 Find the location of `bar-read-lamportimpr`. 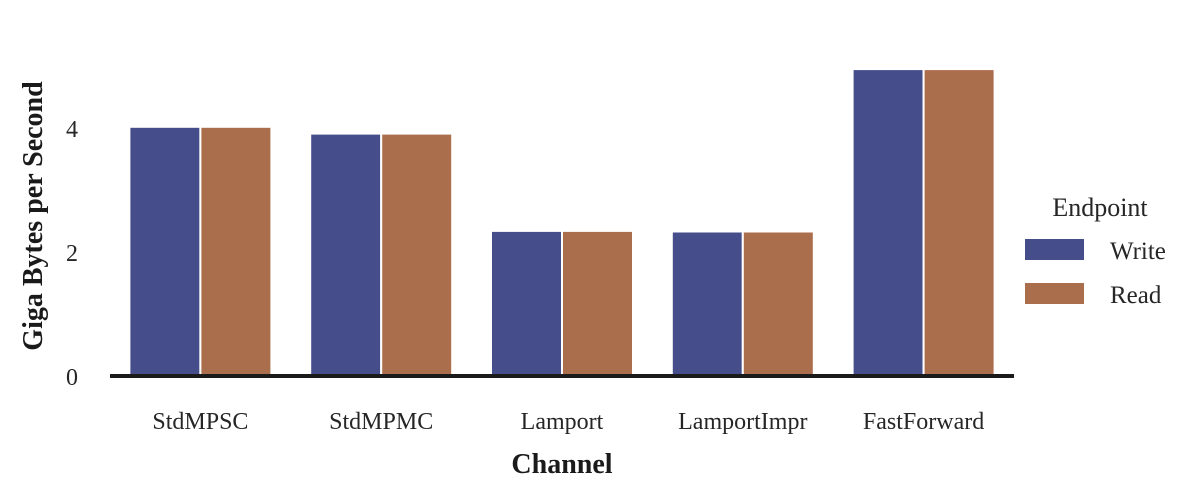

bar-read-lamportimpr is located at coordinates (778, 303).